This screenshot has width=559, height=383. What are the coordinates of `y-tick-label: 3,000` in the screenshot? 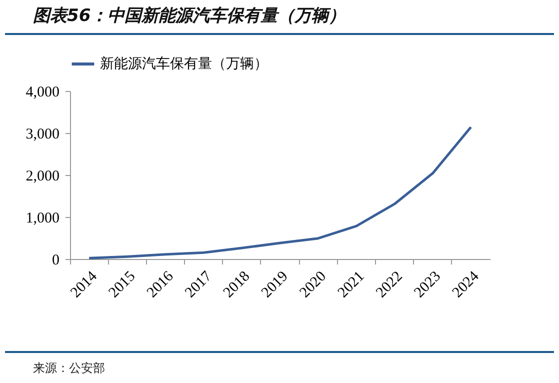 It's located at (43, 134).